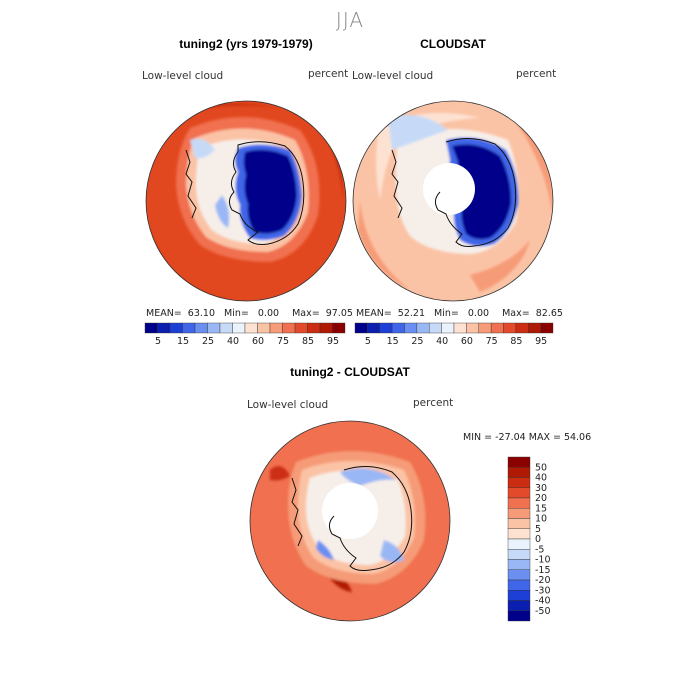 This screenshot has height=700, width=700. Describe the element at coordinates (442, 341) in the screenshot. I see `colorbar2-tick-label: 40` at that location.